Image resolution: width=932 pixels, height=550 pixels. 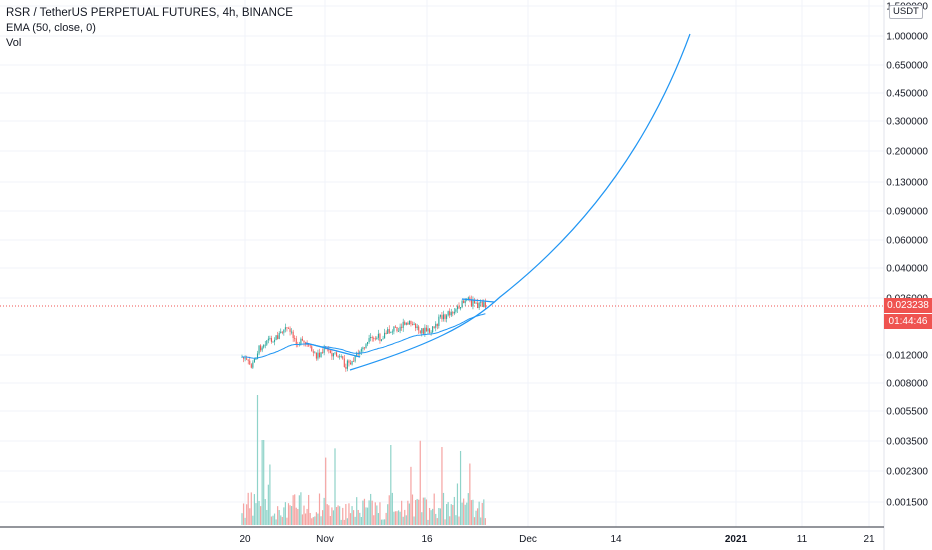 What do you see at coordinates (478, 300) in the screenshot?
I see `top-trendline` at bounding box center [478, 300].